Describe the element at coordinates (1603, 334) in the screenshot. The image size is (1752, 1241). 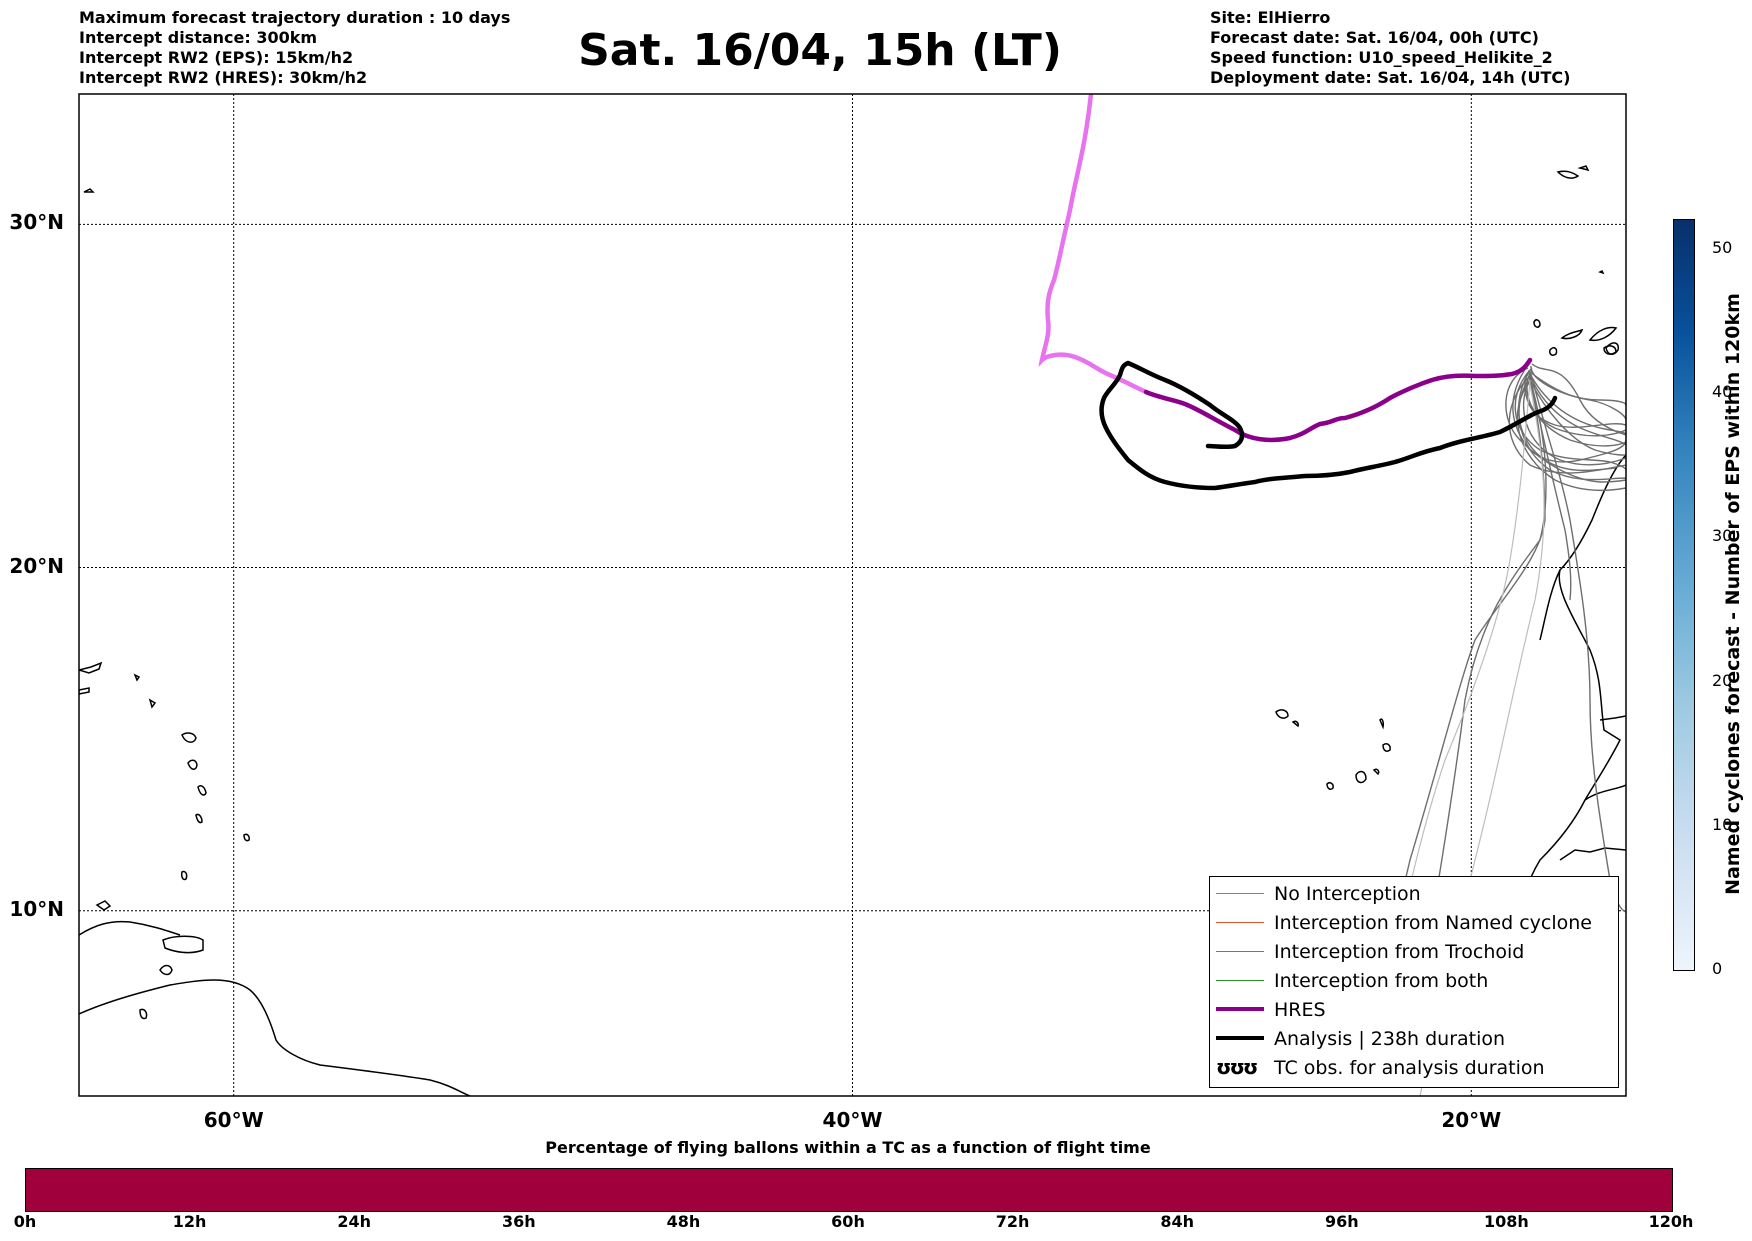
I see `coastline-gran-canaria` at that location.